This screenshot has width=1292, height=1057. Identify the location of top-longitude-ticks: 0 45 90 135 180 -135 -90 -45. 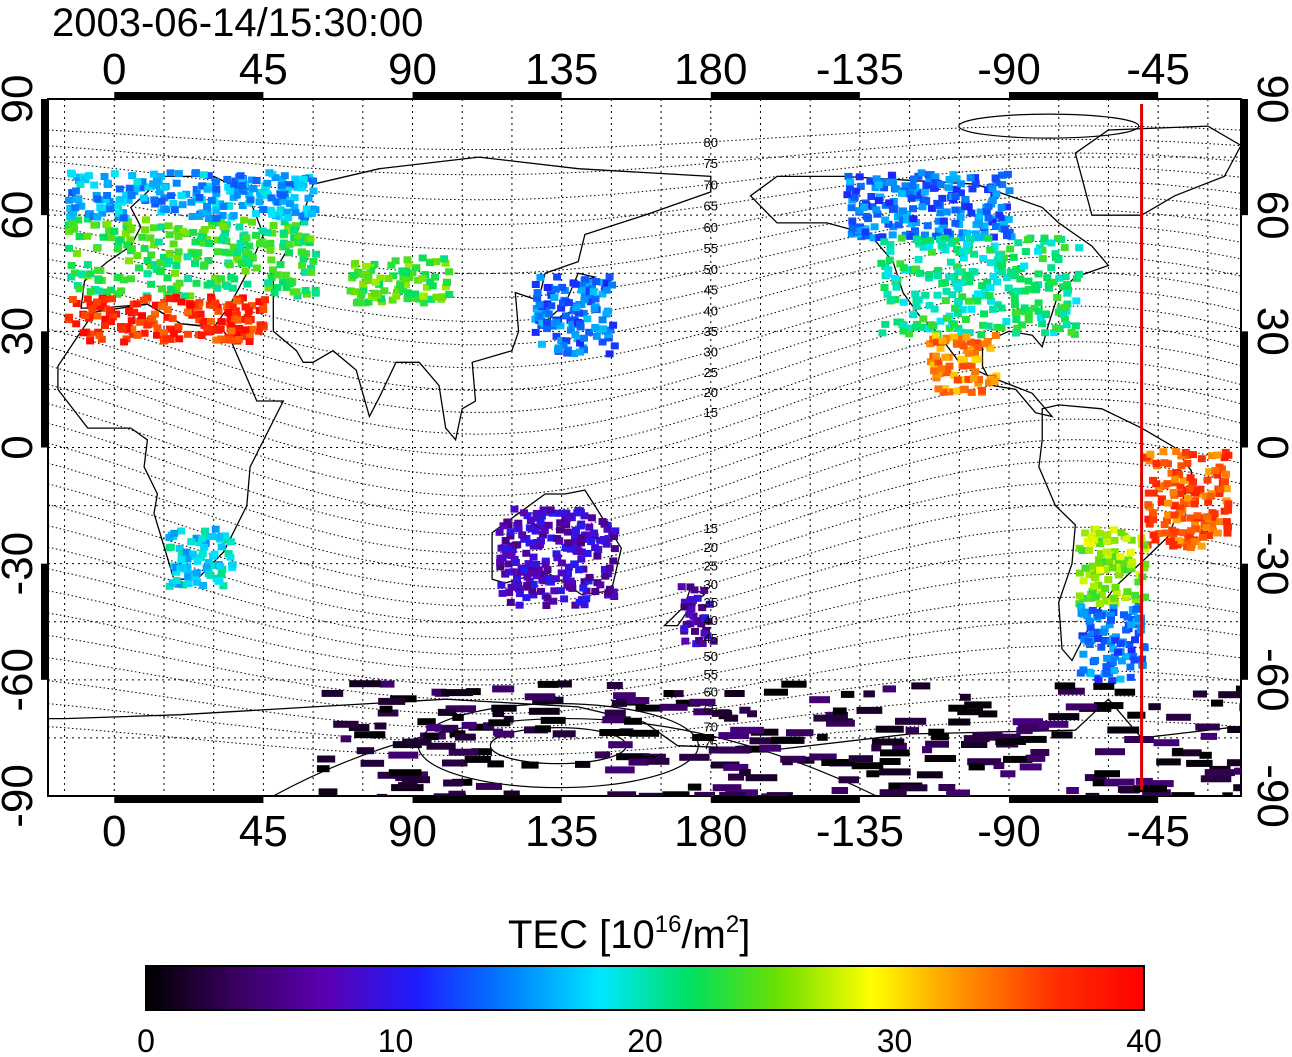
(646, 69).